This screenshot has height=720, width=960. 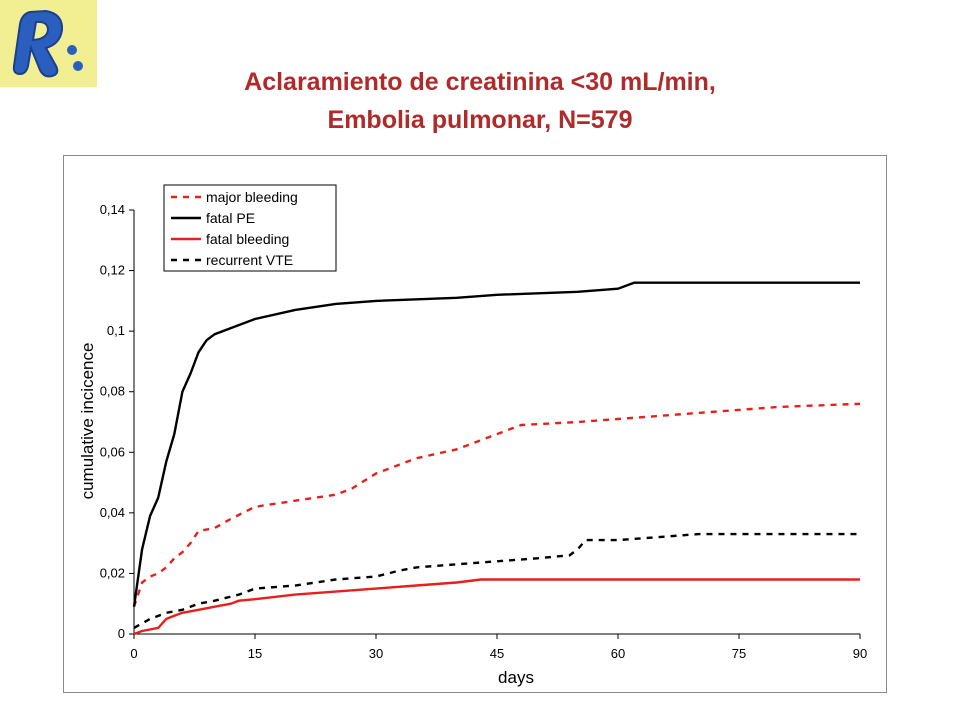 I want to click on legend-box, so click(x=250, y=228).